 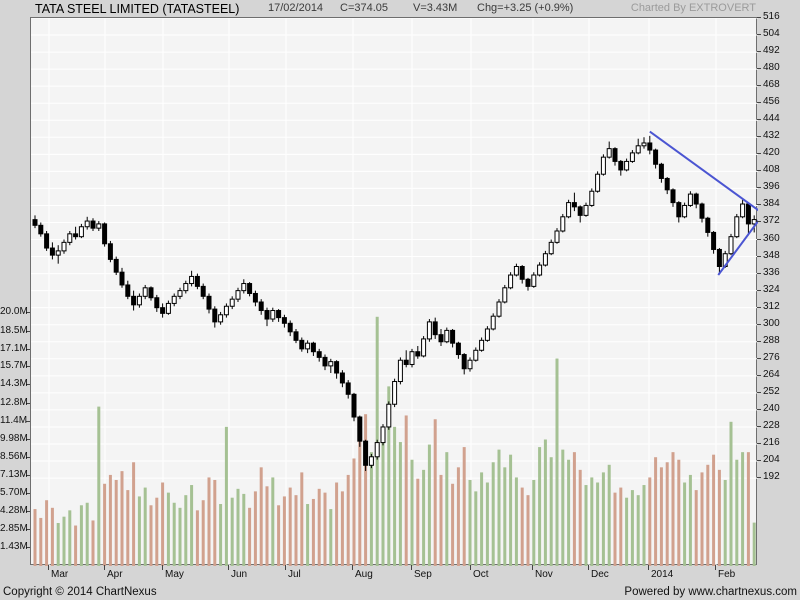 What do you see at coordinates (771, 391) in the screenshot?
I see `price-axis-label: 252` at bounding box center [771, 391].